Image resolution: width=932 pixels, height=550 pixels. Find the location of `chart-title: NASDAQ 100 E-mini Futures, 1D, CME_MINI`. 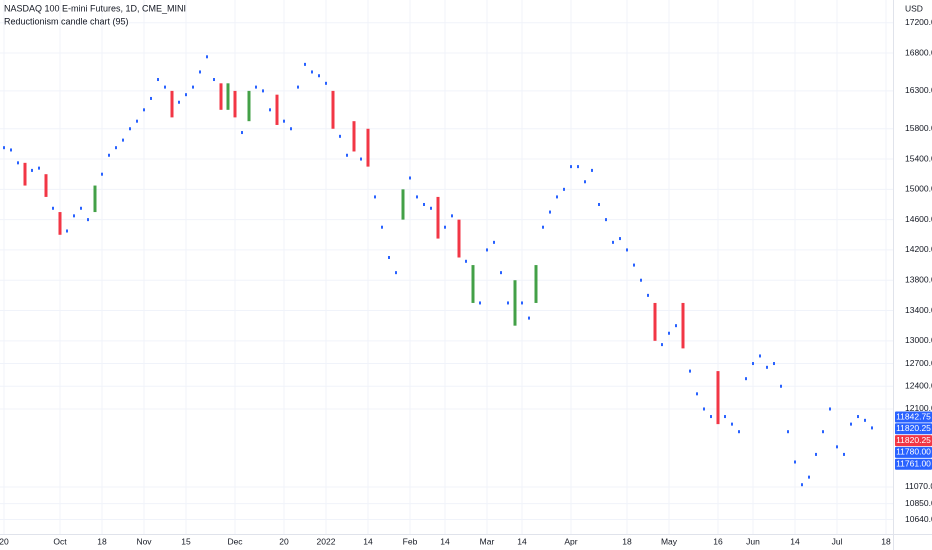

chart-title: NASDAQ 100 E-mini Futures, 1D, CME_MINI is located at coordinates (95, 8).